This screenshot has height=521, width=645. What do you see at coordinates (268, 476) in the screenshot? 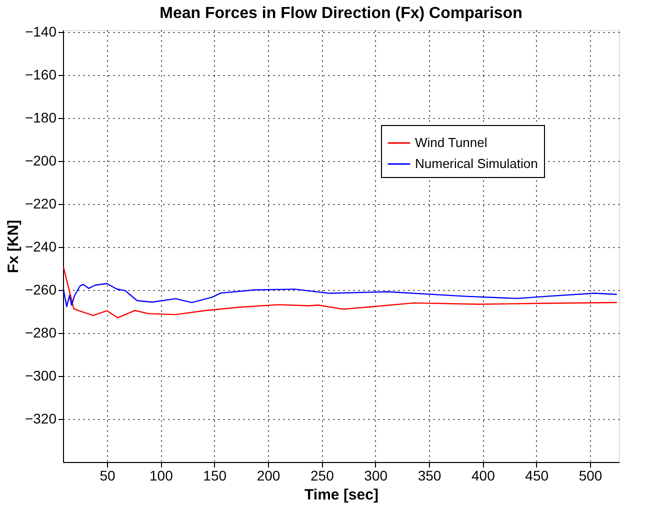
I see `x-tick-label: 200` at bounding box center [268, 476].